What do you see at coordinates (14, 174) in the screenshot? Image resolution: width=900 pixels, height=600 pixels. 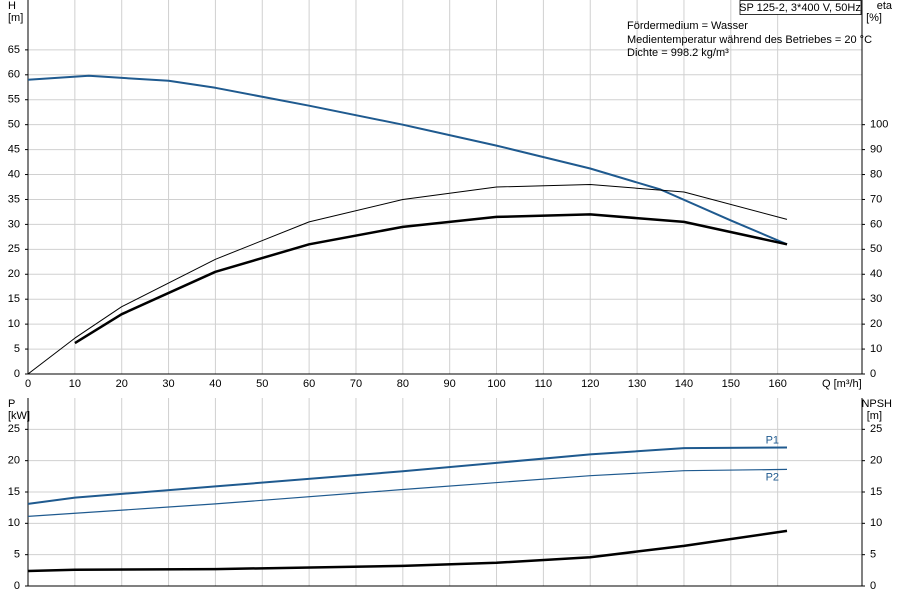 I see `y-tick-label: 40` at bounding box center [14, 174].